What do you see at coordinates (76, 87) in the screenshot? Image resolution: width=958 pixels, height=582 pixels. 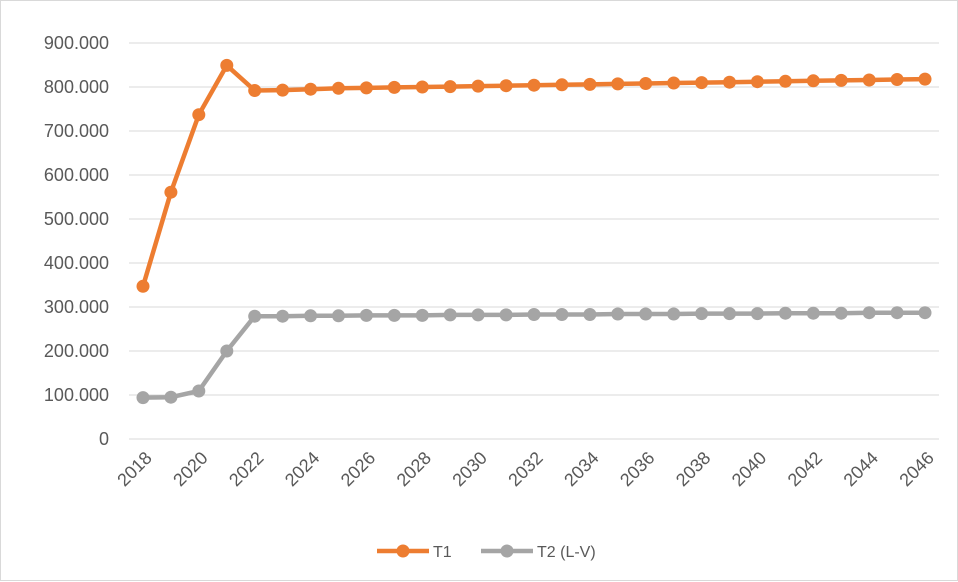 I see `y-tick-label: 800.000` at bounding box center [76, 87].